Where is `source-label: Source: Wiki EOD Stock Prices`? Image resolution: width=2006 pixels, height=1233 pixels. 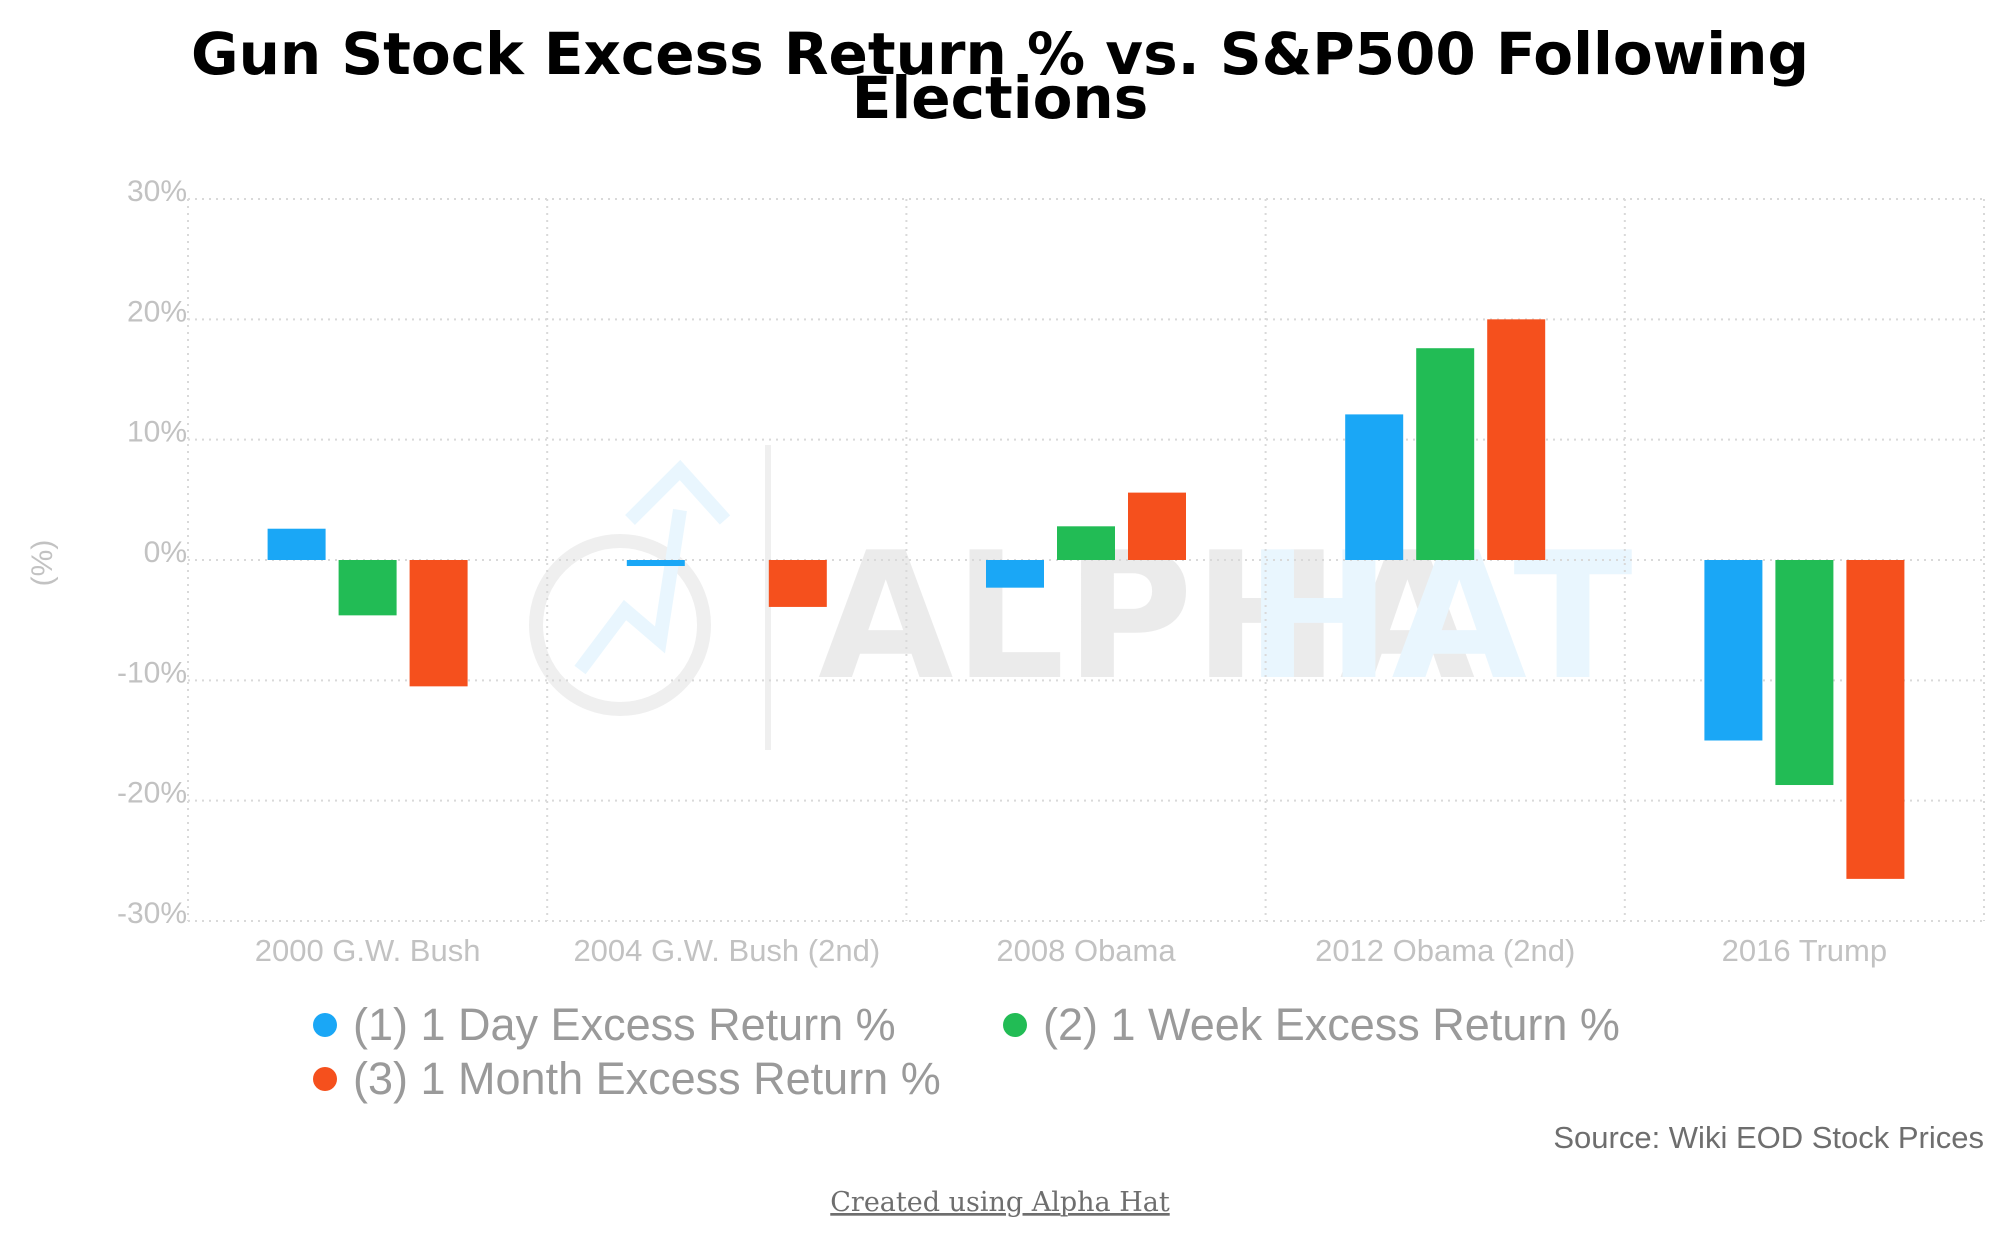 source-label: Source: Wiki EOD Stock Prices is located at coordinates (1768, 1137).